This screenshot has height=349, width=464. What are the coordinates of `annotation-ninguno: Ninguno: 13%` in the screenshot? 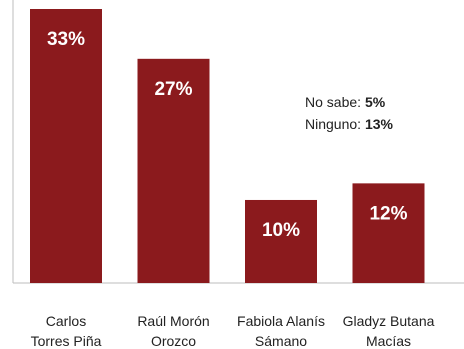 It's located at (349, 124).